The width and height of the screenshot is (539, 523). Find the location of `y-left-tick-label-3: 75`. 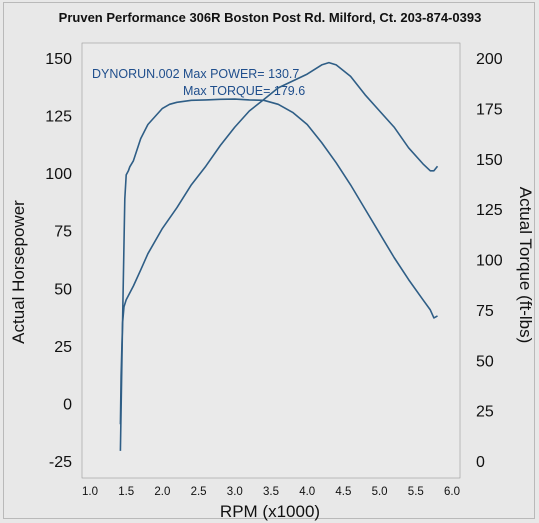

y-left-tick-label-3: 75 is located at coordinates (63, 232).